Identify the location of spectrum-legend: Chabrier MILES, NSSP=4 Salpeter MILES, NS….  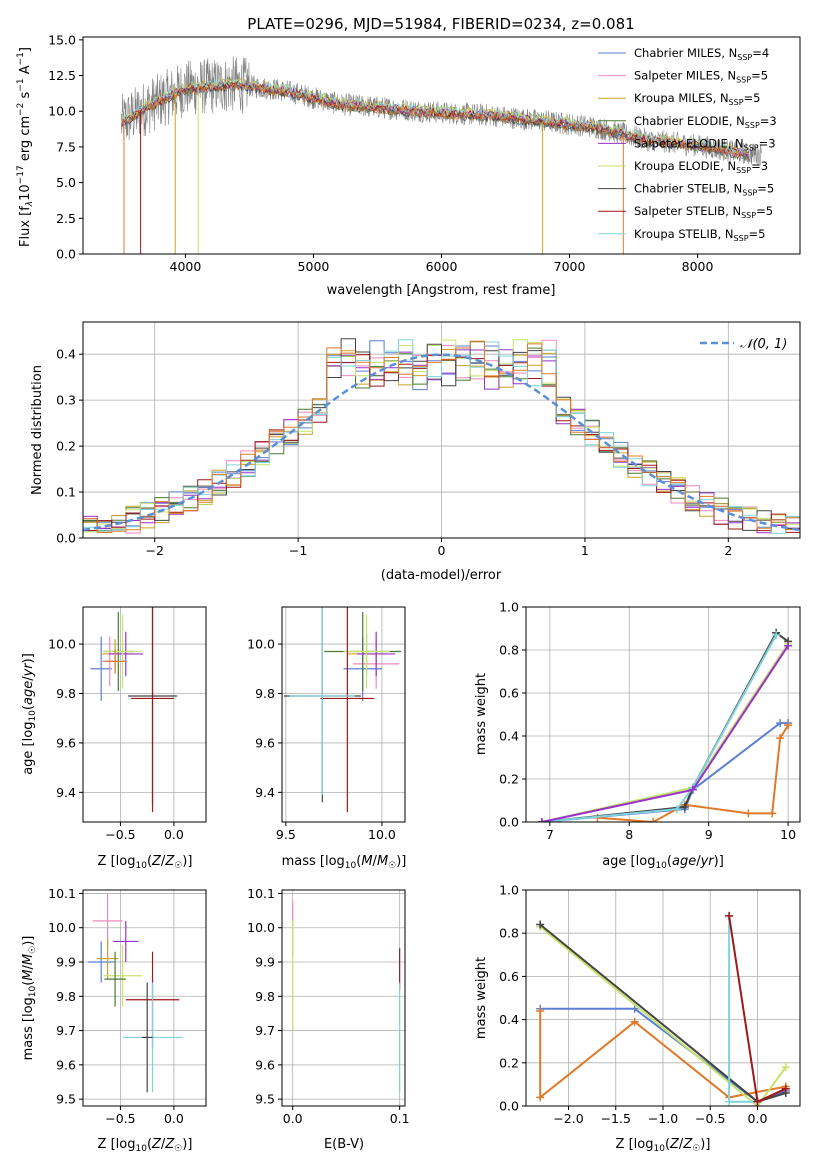
(687, 144).